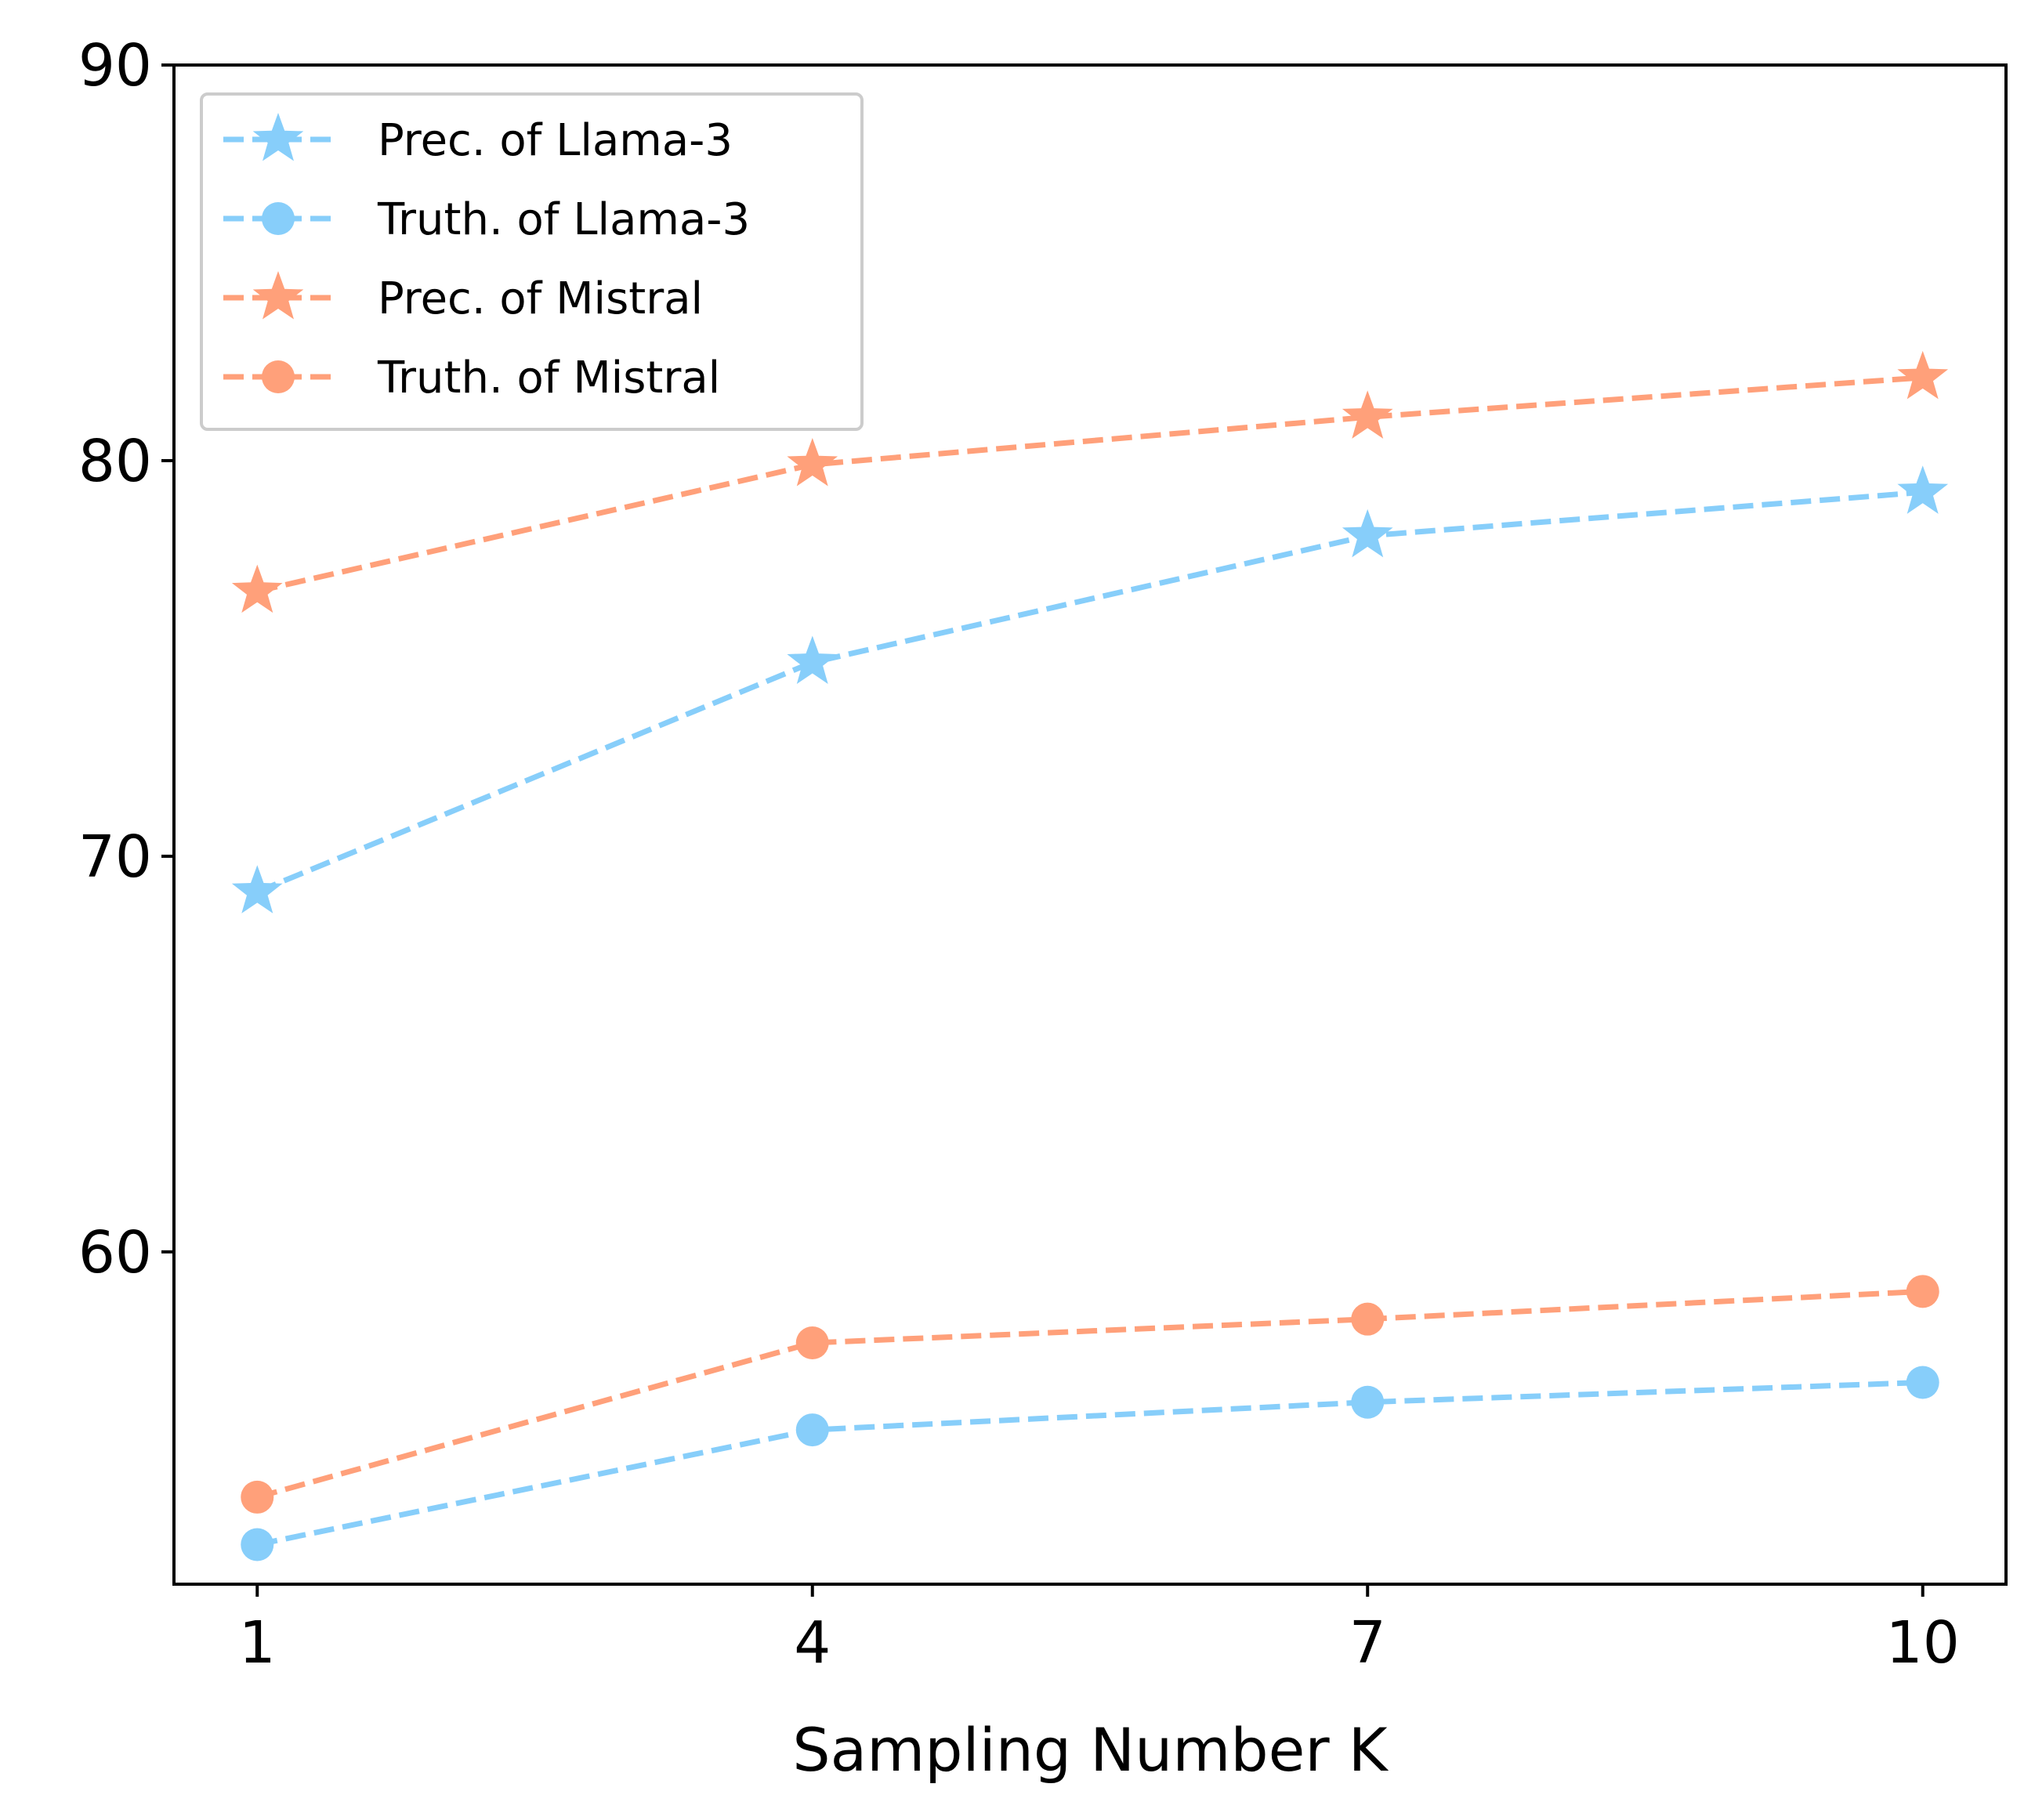 The height and width of the screenshot is (1820, 2035). I want to click on y-axis: 60 70 80 90, so click(126, 659).